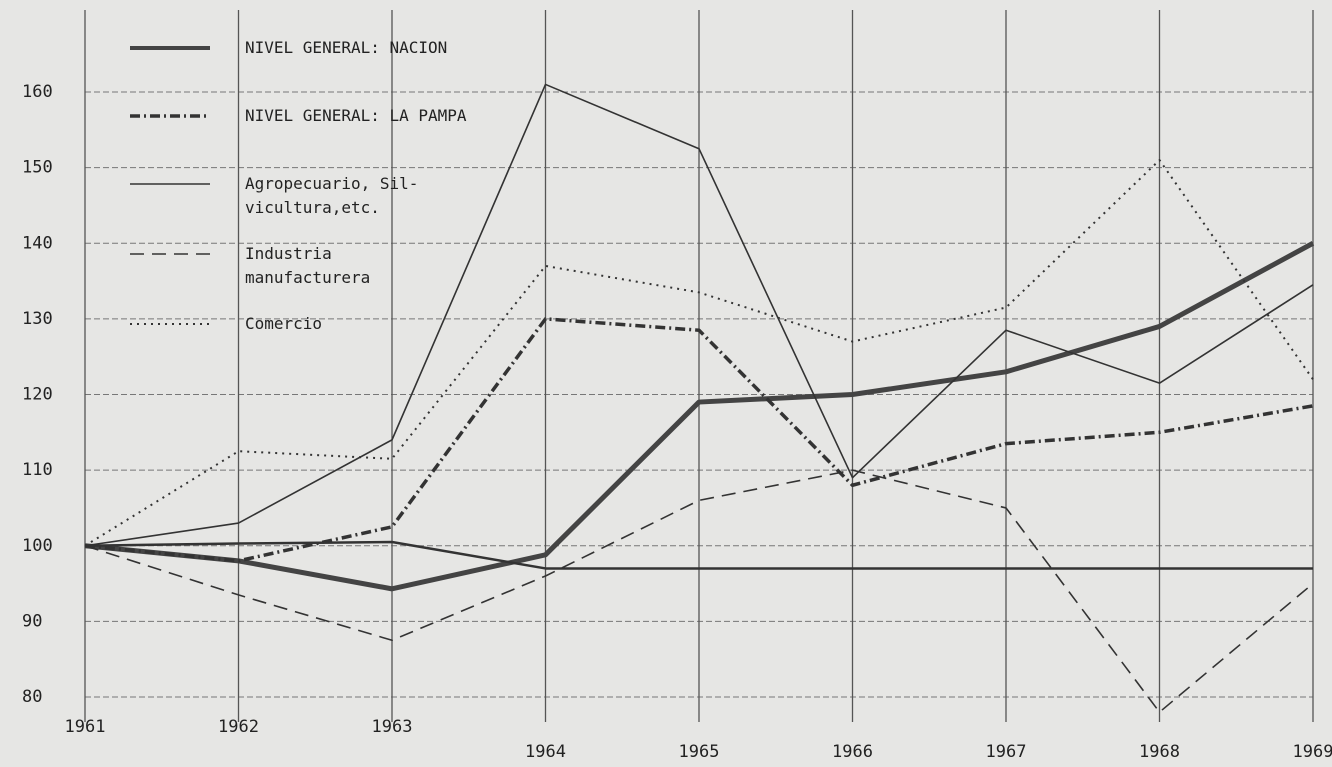  Describe the element at coordinates (1006, 752) in the screenshot. I see `x-tick-label: 1967` at that location.